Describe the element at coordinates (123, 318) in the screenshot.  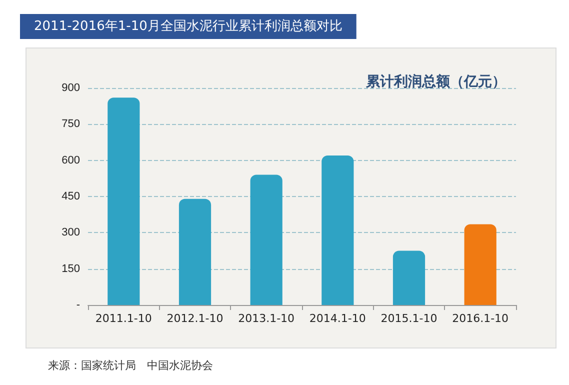
I see `x-tick-label: 2011.1-10` at that location.